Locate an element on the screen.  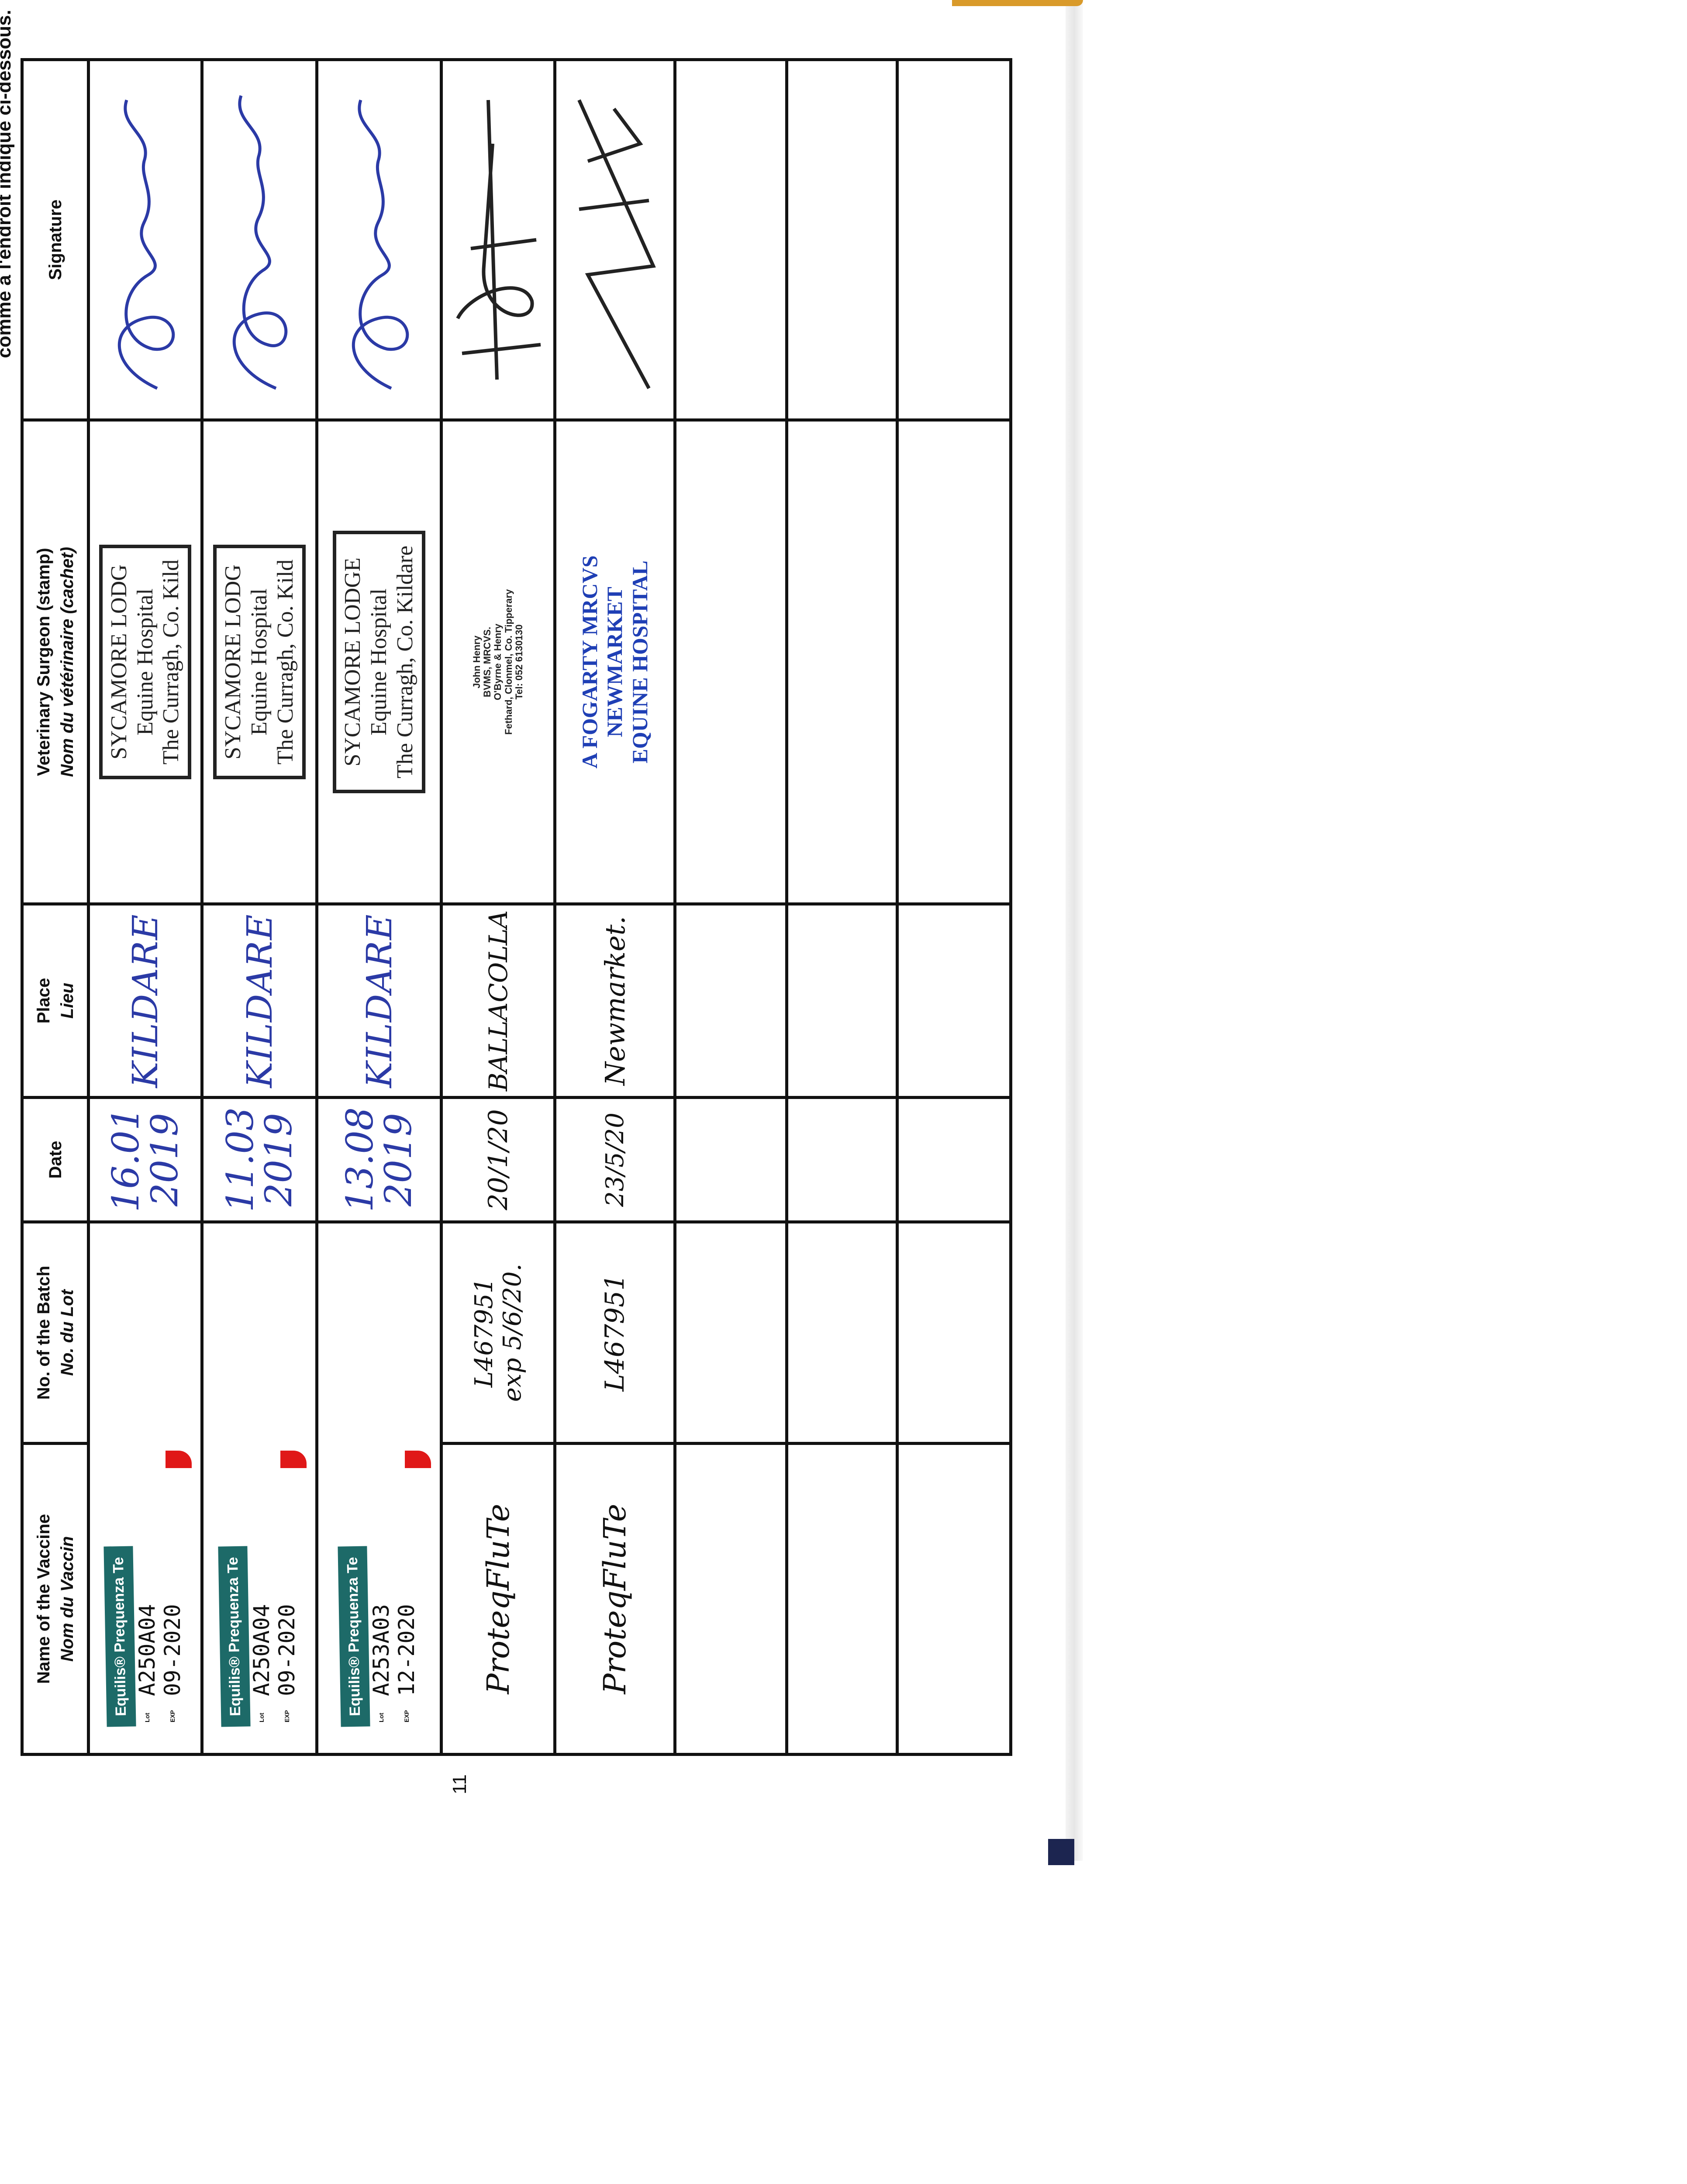
lot-number: A253A03 is located at coordinates (381, 1650).